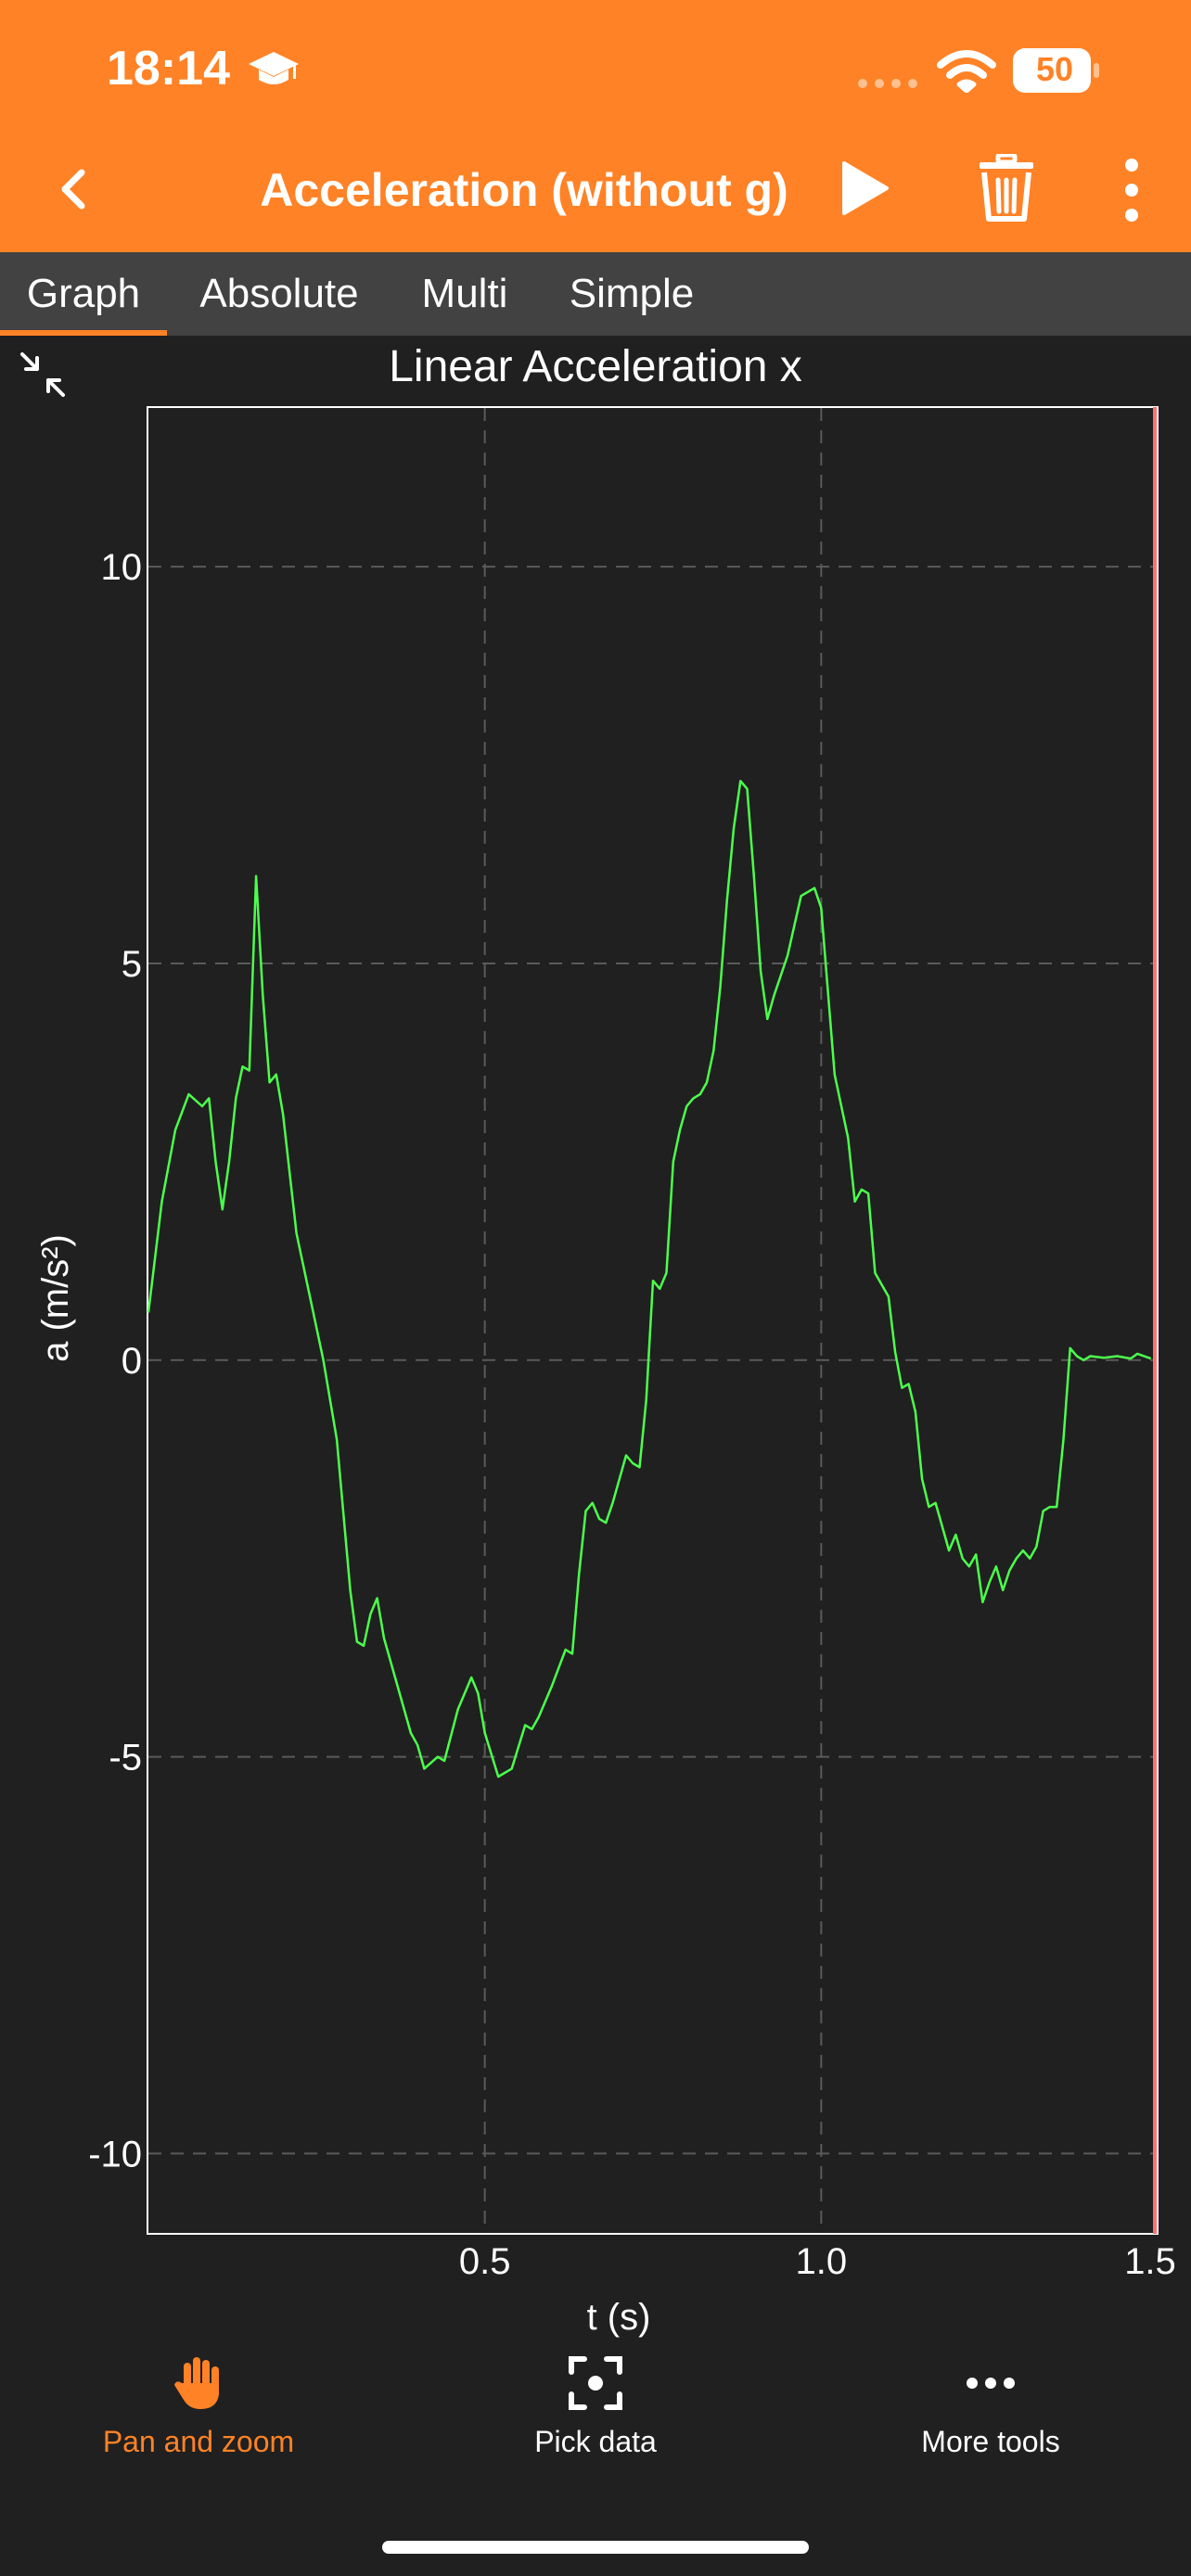 Image resolution: width=1191 pixels, height=2576 pixels. Describe the element at coordinates (115, 2154) in the screenshot. I see `y-tick-label: -10` at that location.